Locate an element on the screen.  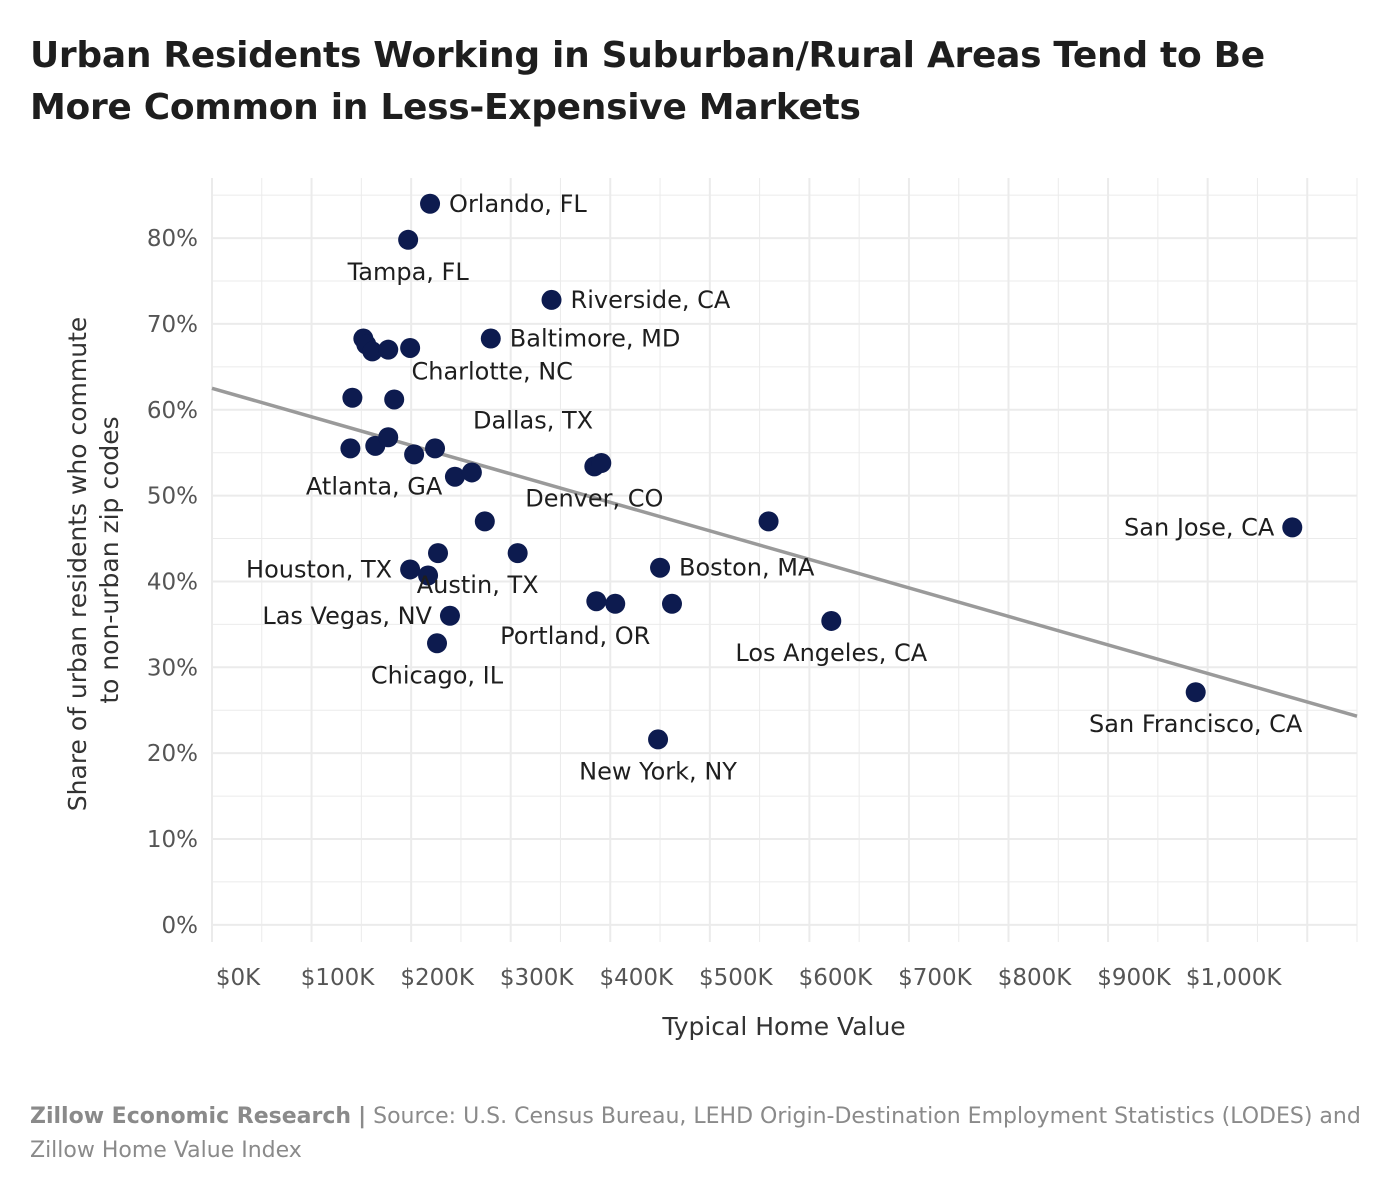
y-tick-label: 50% is located at coordinates (172, 497).